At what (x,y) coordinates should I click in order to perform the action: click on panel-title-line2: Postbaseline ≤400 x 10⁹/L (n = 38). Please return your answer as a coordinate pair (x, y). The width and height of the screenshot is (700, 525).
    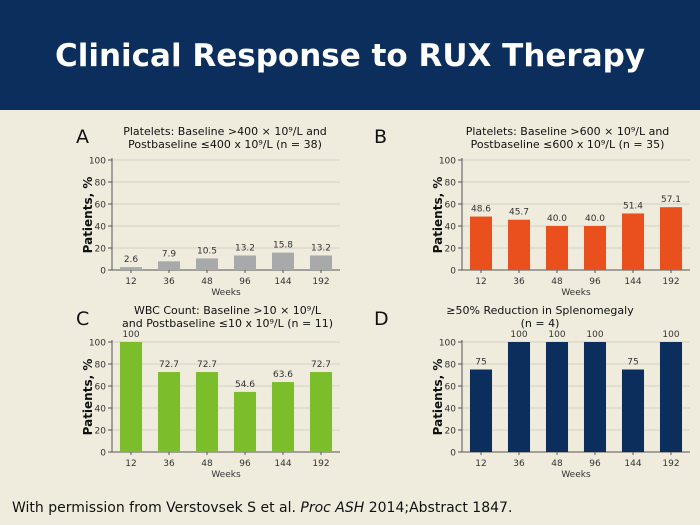
    Looking at the image, I should click on (225, 144).